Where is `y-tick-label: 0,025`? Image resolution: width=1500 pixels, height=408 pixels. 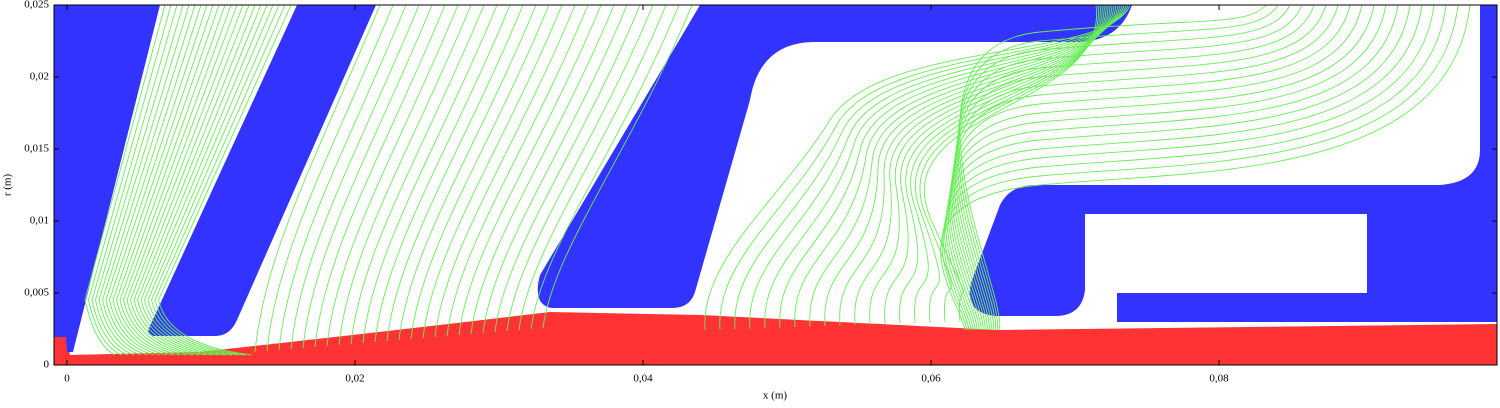
y-tick-label: 0,025 is located at coordinates (36, 5).